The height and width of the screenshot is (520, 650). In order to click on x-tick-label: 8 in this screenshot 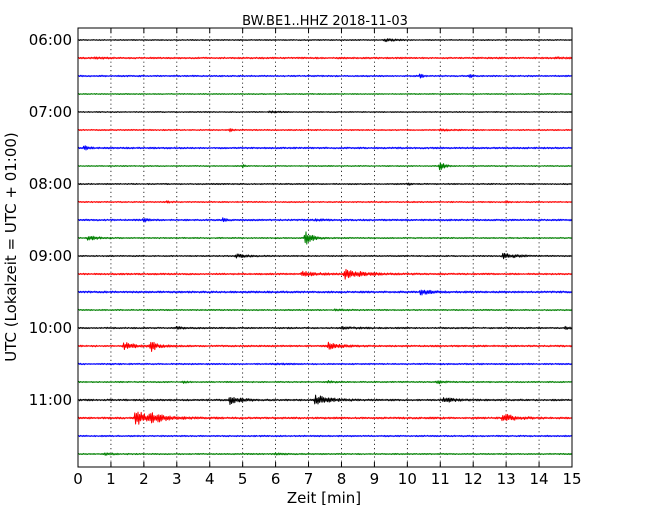, I will do `click(342, 479)`.